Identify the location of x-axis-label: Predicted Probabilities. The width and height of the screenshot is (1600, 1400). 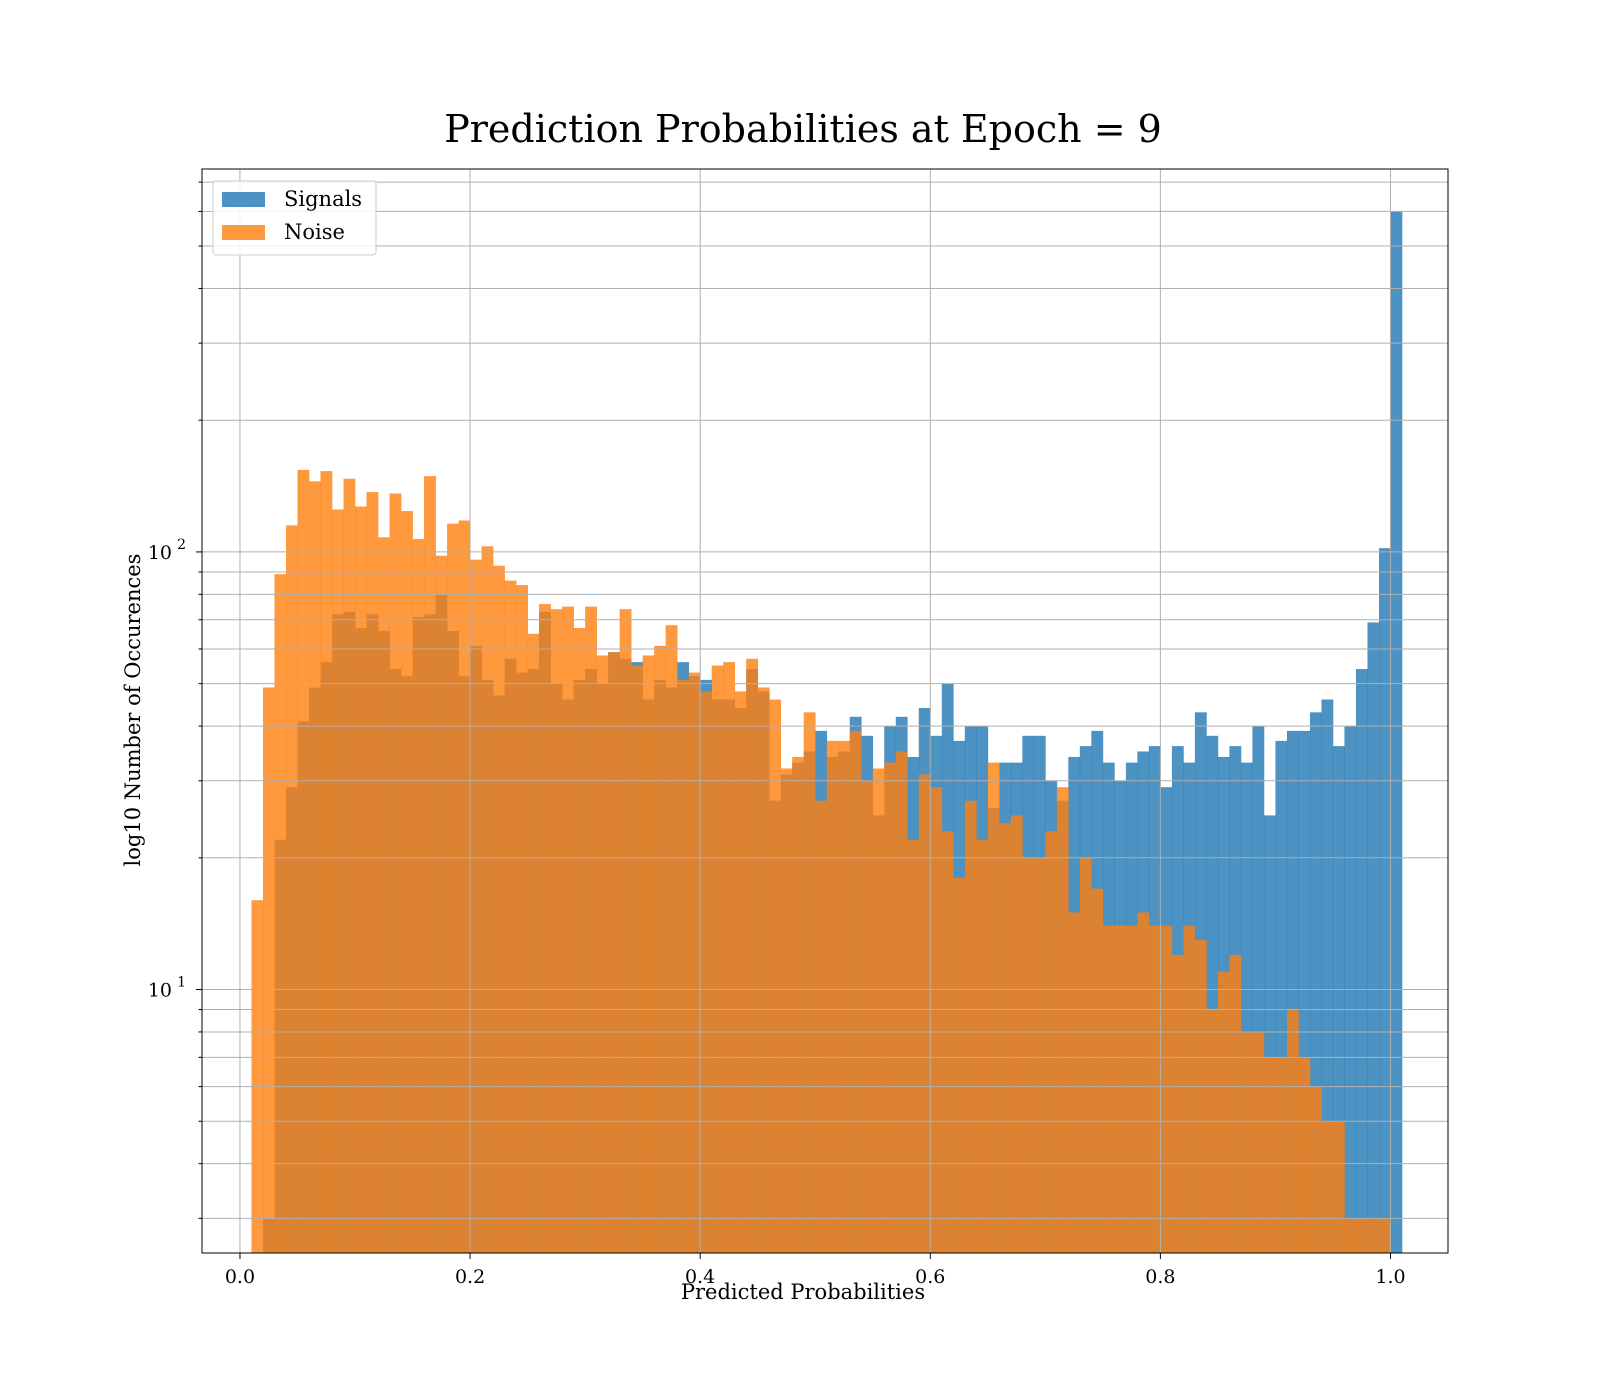
(803, 1292).